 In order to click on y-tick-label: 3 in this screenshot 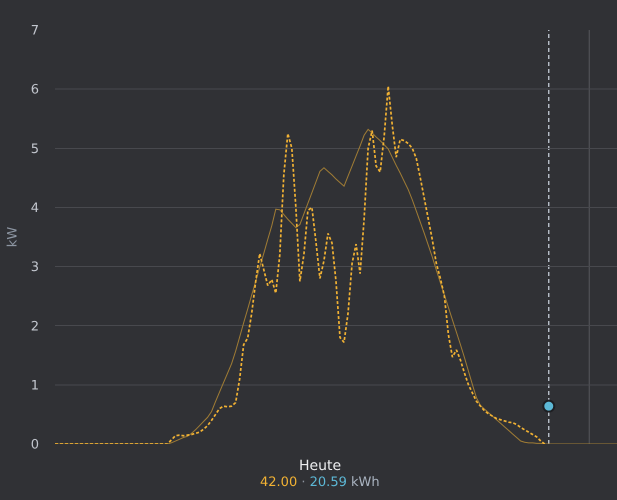, I will do `click(34, 268)`.